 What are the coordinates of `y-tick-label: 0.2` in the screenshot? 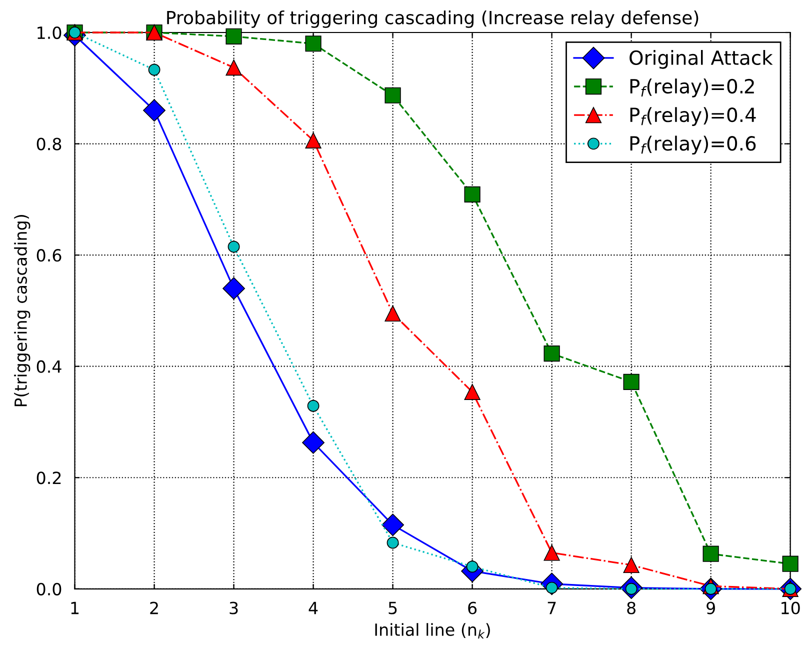 It's located at (48, 478).